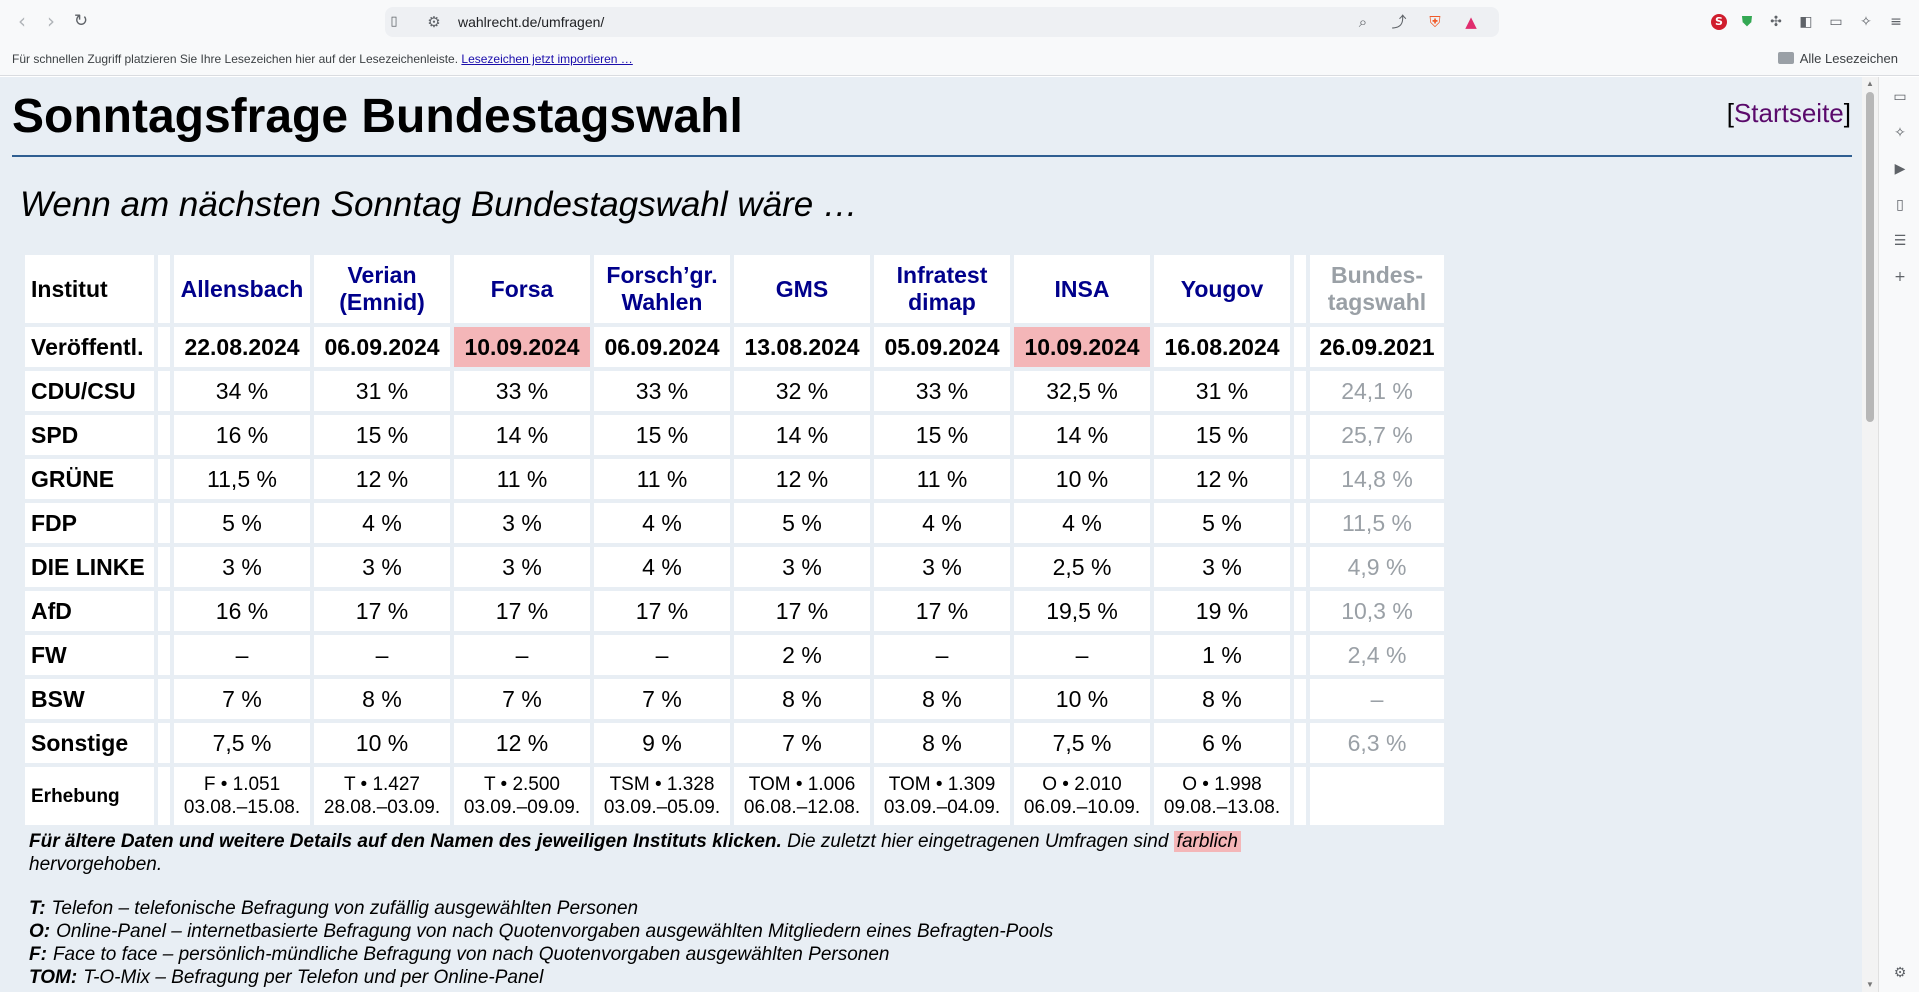 This screenshot has height=992, width=1919. Describe the element at coordinates (802, 289) in the screenshot. I see `institute-link: GMS` at that location.